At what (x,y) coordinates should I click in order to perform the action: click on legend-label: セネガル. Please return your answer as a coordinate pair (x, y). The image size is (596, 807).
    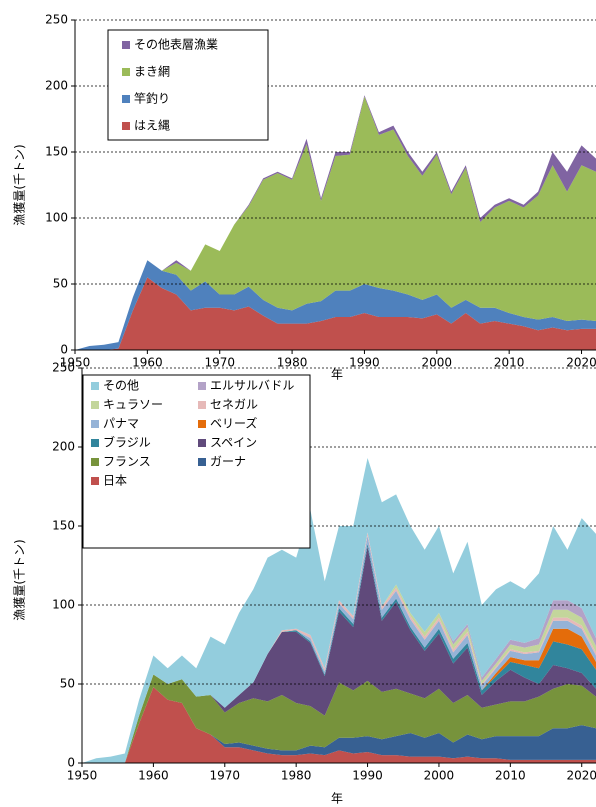
    Looking at the image, I should click on (234, 405).